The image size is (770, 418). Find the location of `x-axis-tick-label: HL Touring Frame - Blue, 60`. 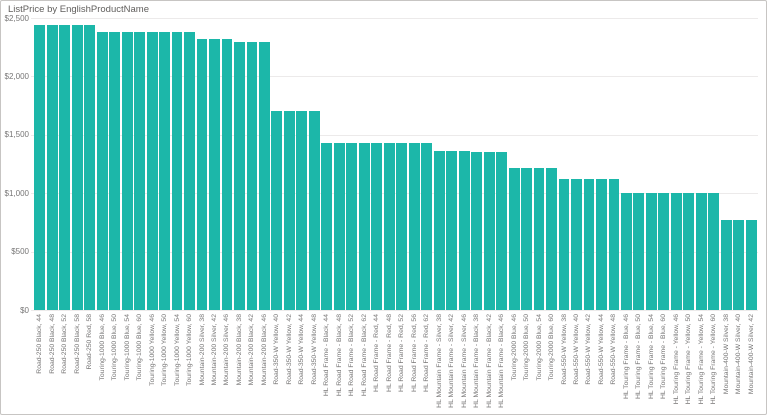

x-axis-tick-label: HL Touring Frame - Blue, 60 is located at coordinates (664, 357).